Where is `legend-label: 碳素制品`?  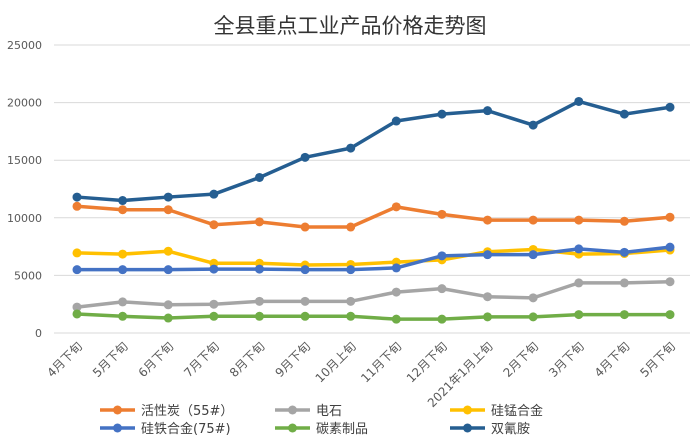
legend-label: 碳素制品 is located at coordinates (342, 429).